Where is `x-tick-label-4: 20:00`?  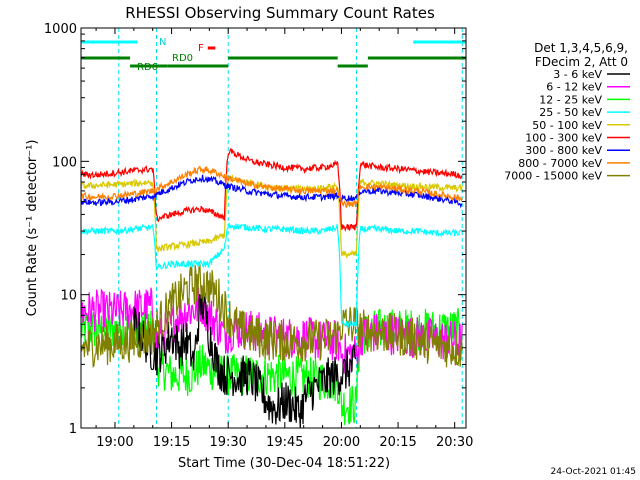 x-tick-label-4: 20:00 is located at coordinates (341, 442).